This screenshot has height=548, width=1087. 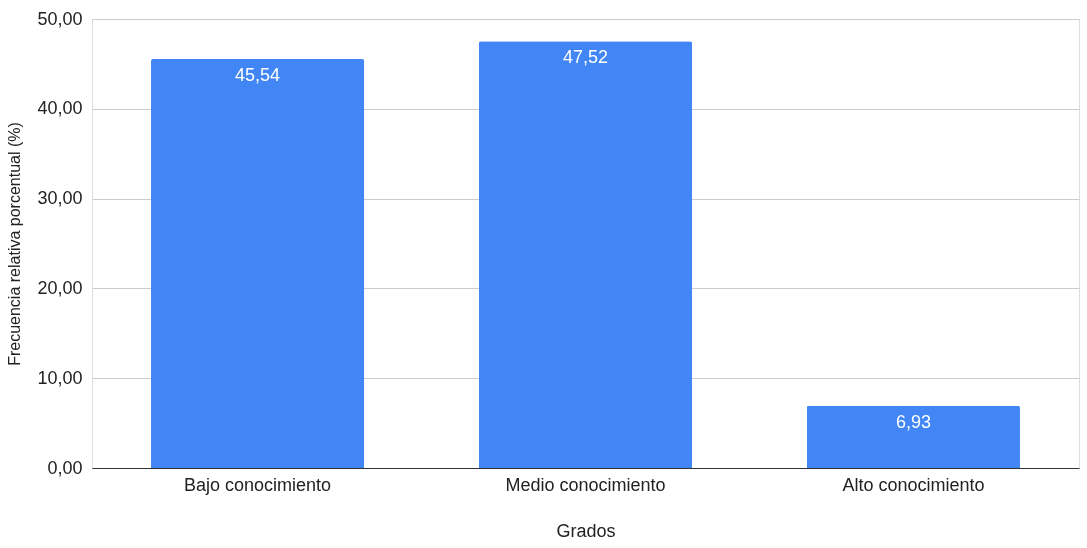 I want to click on x-axis-title: Grados, so click(x=586, y=530).